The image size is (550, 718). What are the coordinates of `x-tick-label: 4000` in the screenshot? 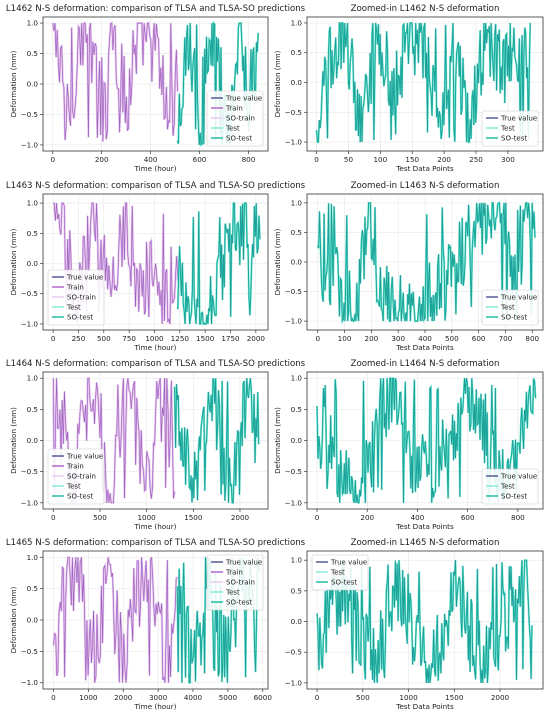 It's located at (193, 697).